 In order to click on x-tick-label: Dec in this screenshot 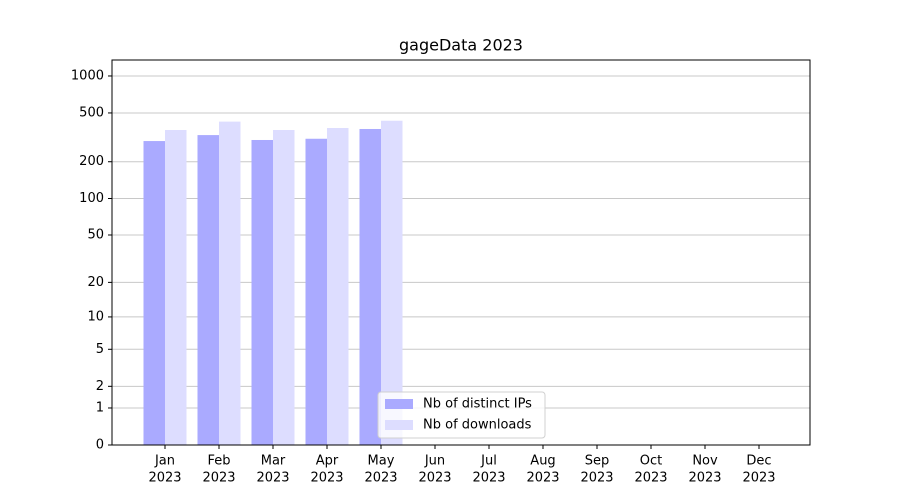, I will do `click(758, 461)`.